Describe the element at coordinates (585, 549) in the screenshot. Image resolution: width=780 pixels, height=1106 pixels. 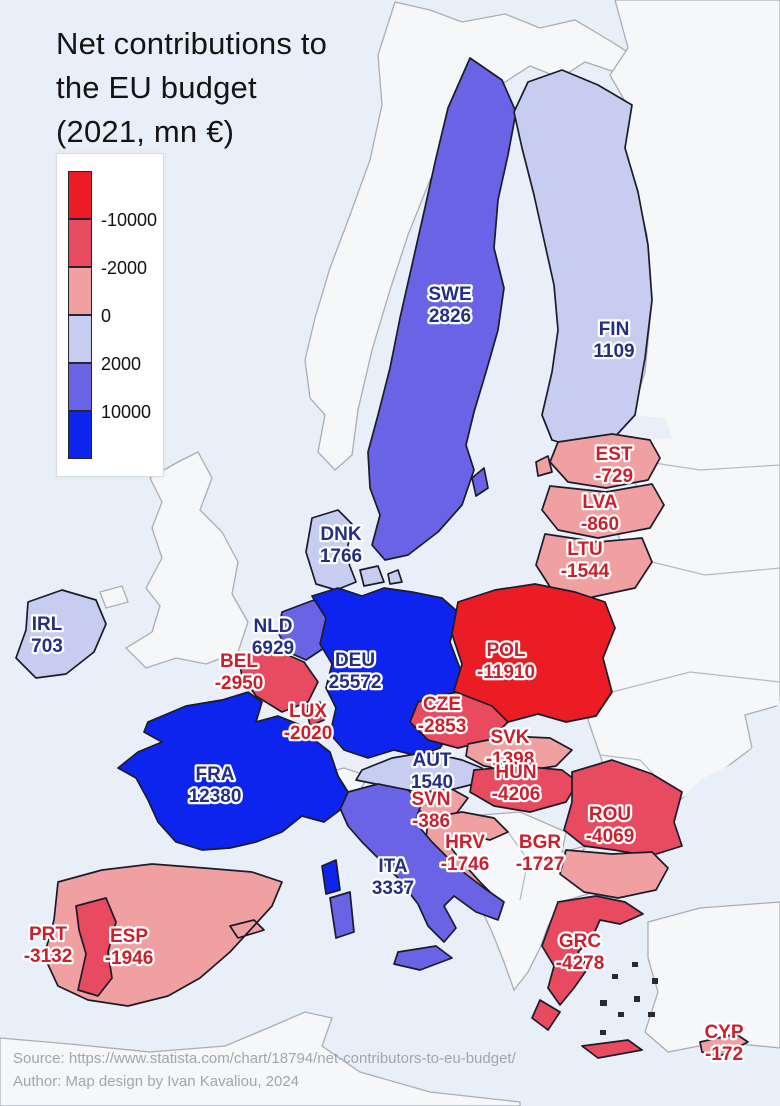
I see `svg-text: LTU` at that location.